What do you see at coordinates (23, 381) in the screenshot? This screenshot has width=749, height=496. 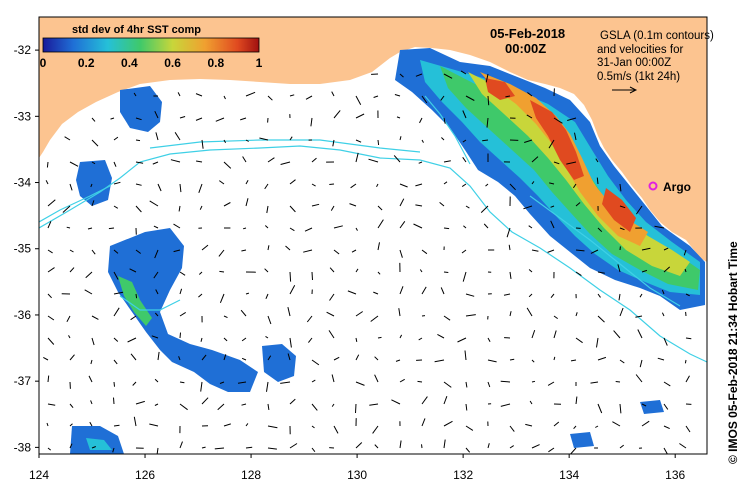 I see `y-tick-label: -37` at bounding box center [23, 381].